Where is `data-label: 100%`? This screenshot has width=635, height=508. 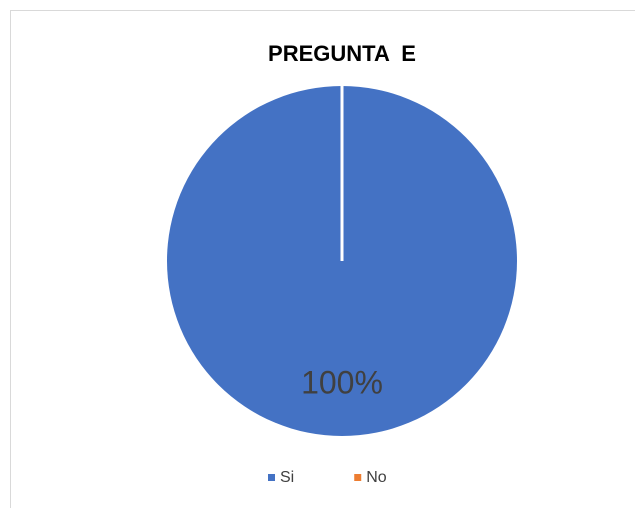
data-label: 100% is located at coordinates (342, 383).